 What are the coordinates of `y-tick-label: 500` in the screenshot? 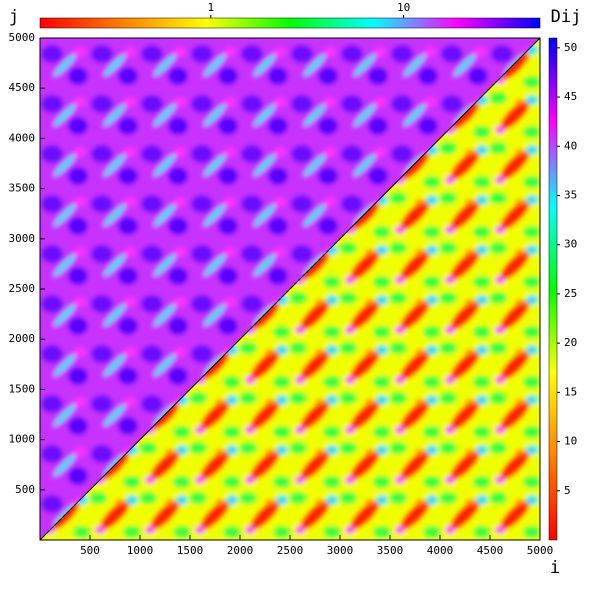 It's located at (25, 489).